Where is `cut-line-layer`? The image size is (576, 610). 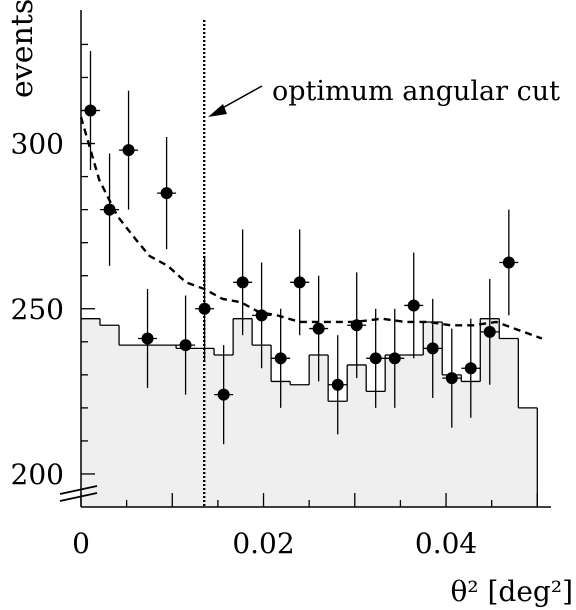 cut-line-layer is located at coordinates (233, 263).